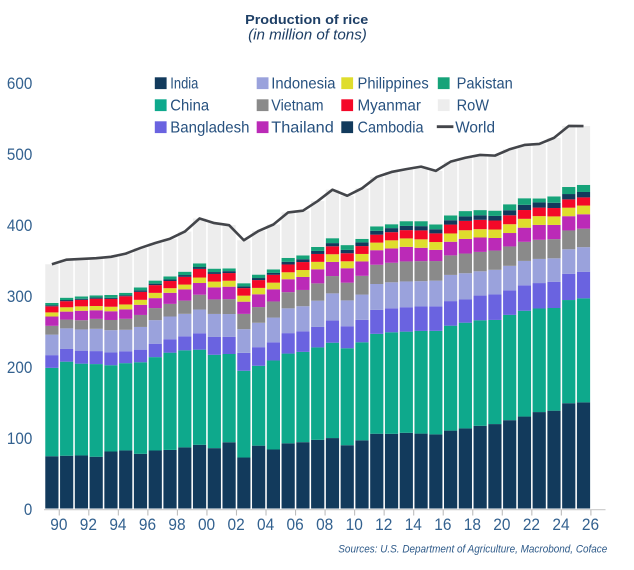 The image size is (634, 570). Describe the element at coordinates (19, 438) in the screenshot. I see `svg-text: 100` at that location.